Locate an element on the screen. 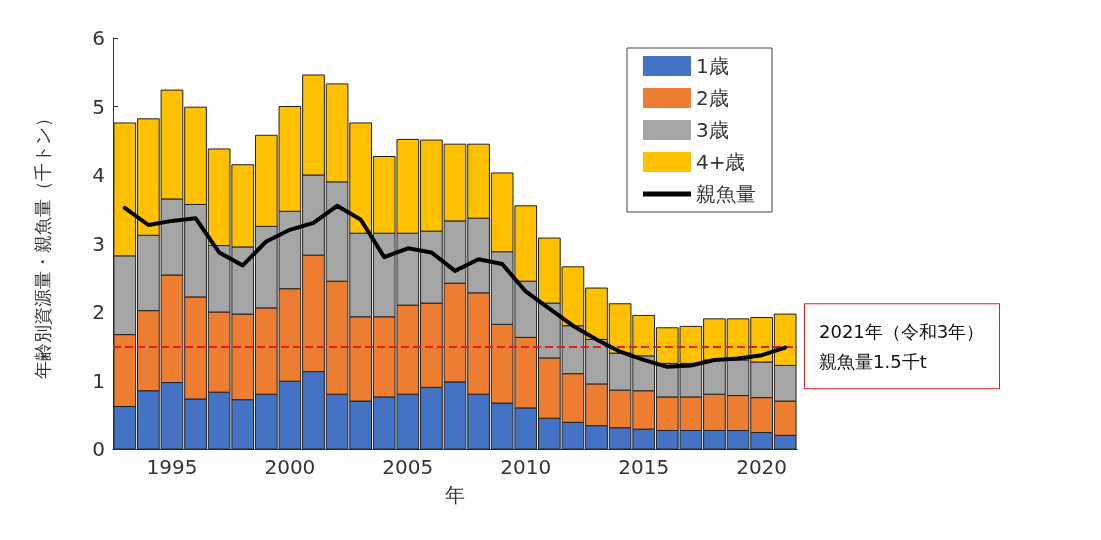  ref-line-label: 2021年（令和3年）親魚量1.5千t is located at coordinates (902, 346).